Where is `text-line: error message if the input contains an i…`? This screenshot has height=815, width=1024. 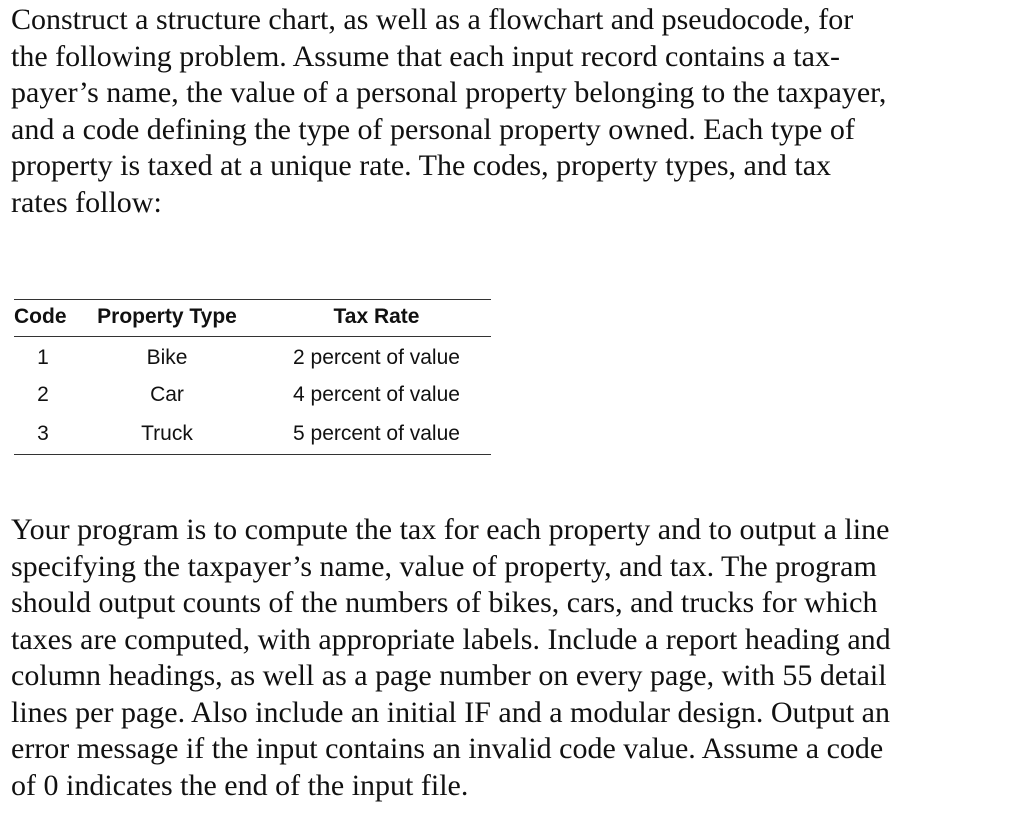
text-line: error message if the input contains an i… is located at coordinates (447, 748).